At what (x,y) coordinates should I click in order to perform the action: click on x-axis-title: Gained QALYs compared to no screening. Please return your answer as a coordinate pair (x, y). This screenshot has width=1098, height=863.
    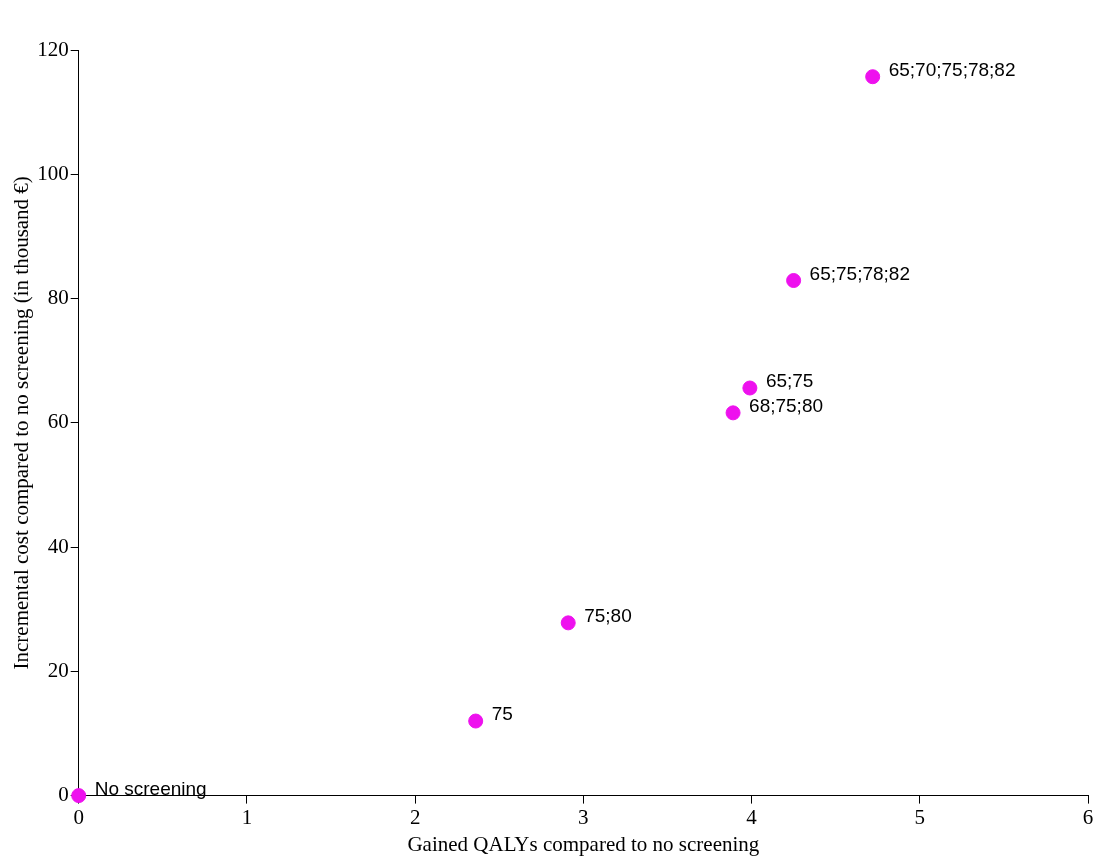
    Looking at the image, I should click on (583, 843).